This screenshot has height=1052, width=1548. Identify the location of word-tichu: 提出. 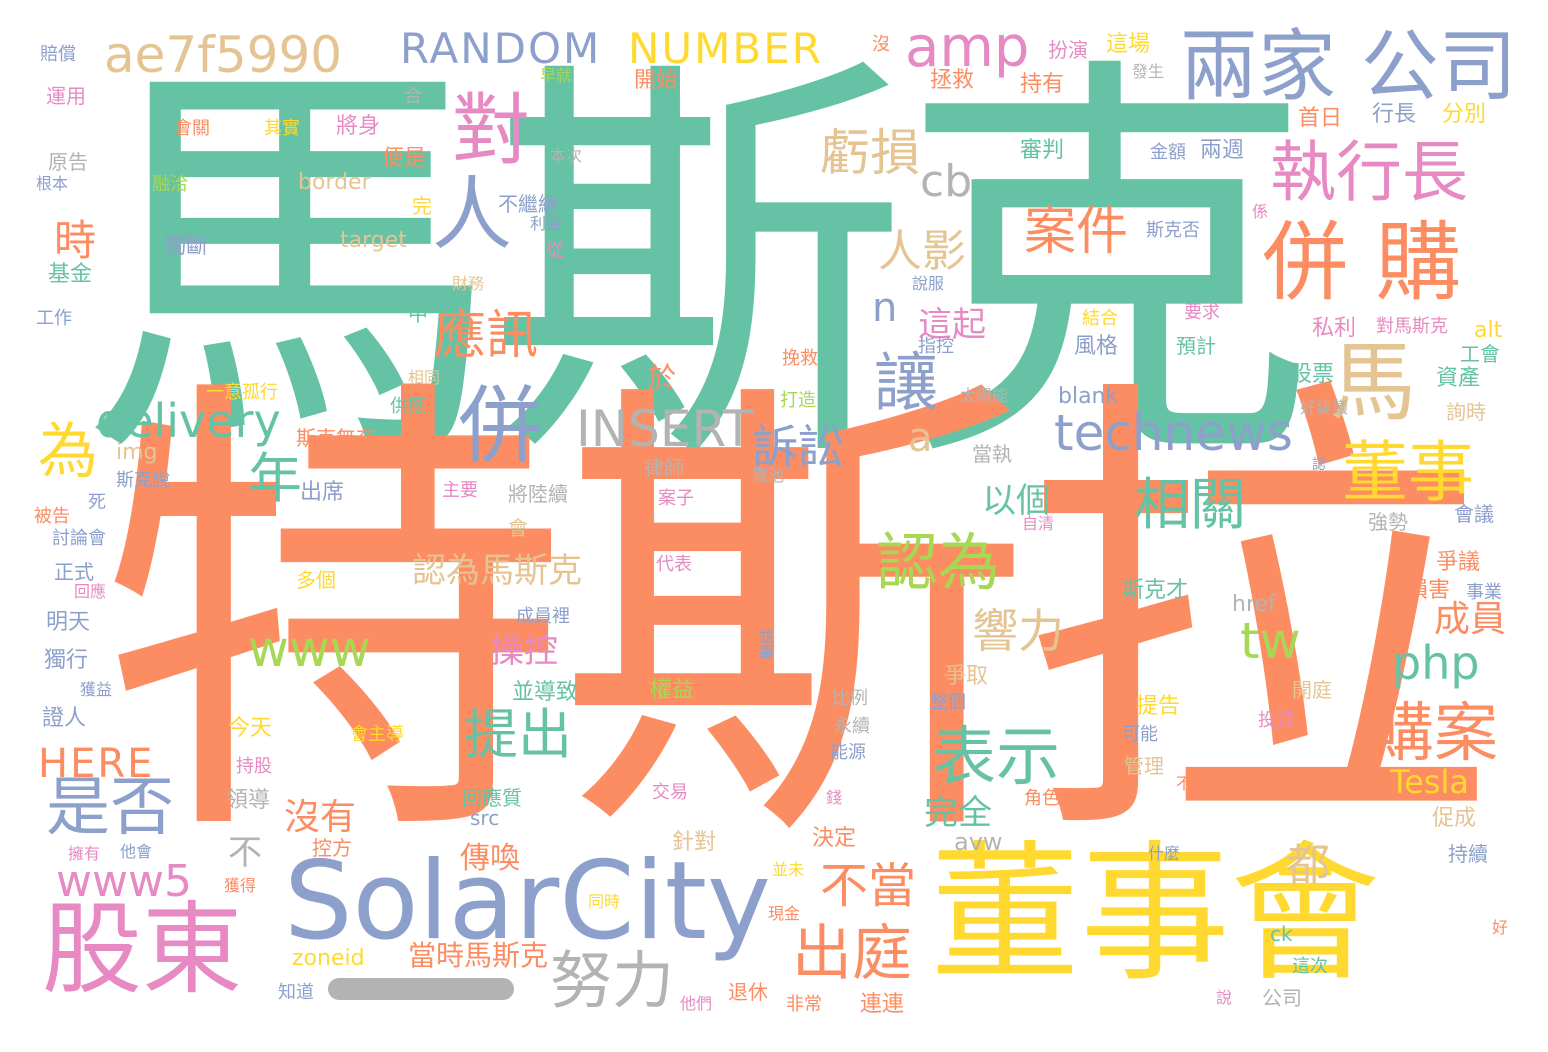
(518, 734).